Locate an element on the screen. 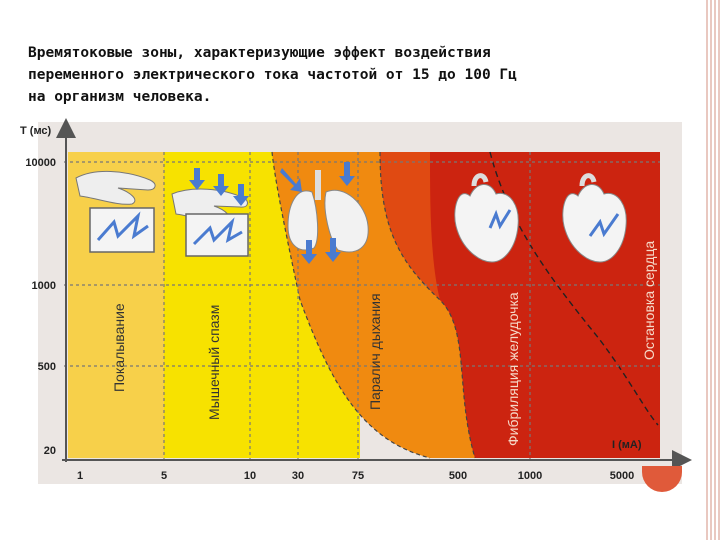  x-tick-label: 10 is located at coordinates (250, 476).